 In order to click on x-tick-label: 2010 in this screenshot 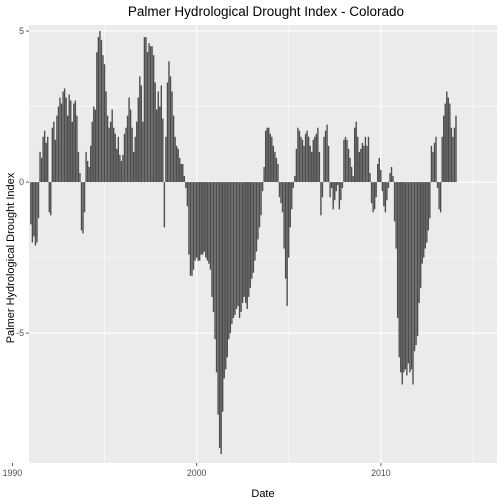, I will do `click(381, 473)`.